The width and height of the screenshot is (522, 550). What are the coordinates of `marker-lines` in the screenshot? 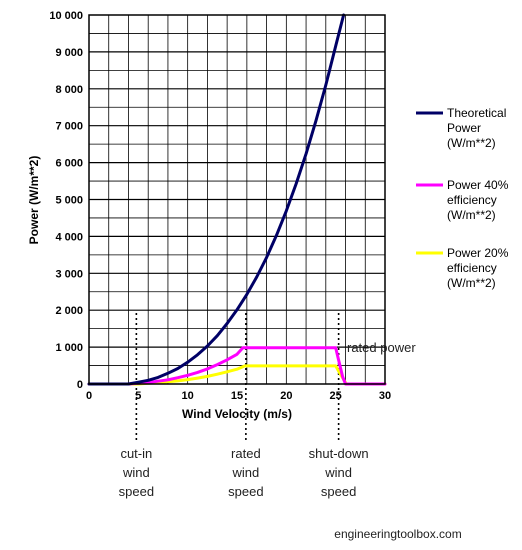 It's located at (237, 376).